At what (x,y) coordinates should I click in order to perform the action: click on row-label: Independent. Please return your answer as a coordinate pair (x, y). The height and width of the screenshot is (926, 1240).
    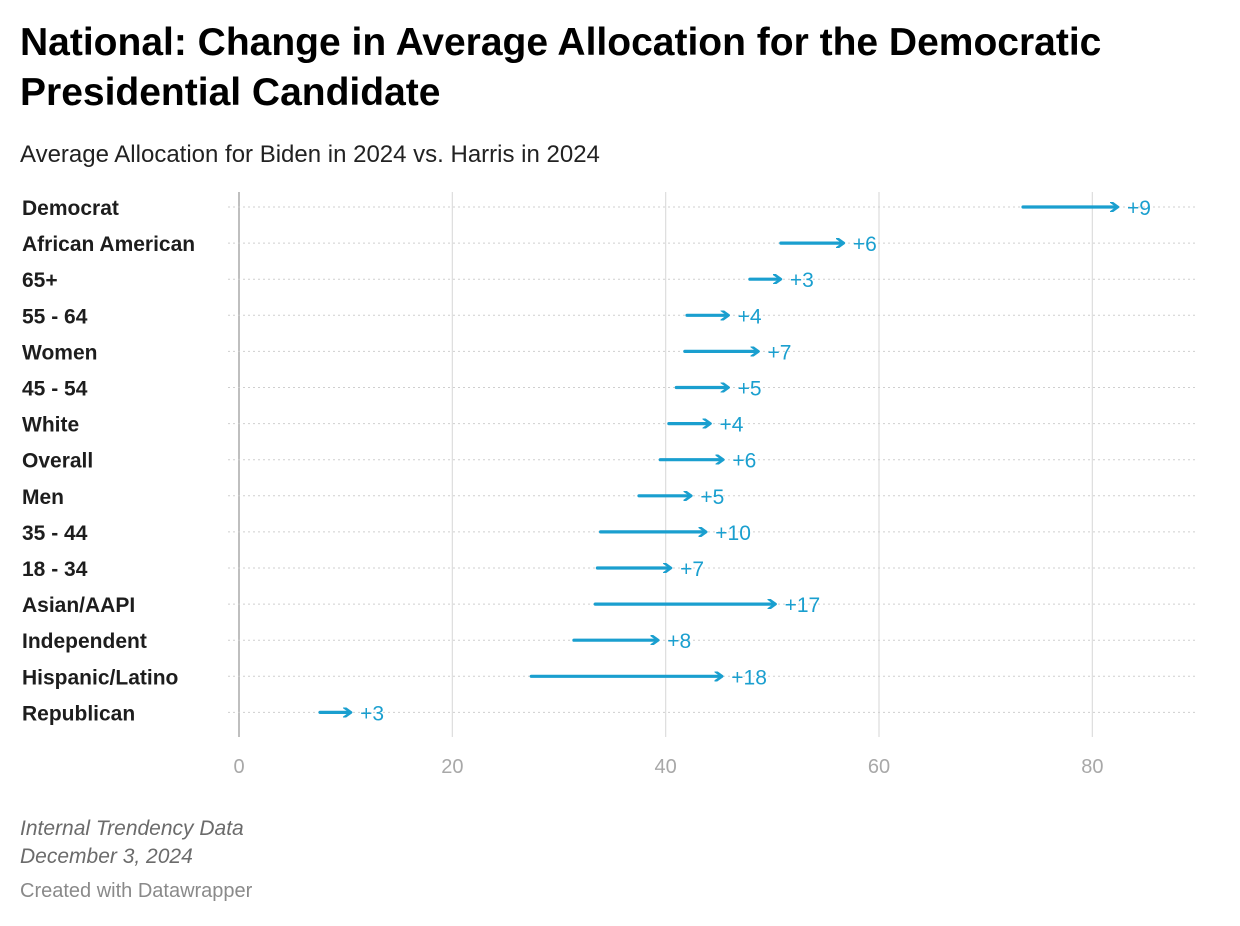
    Looking at the image, I should click on (84, 641).